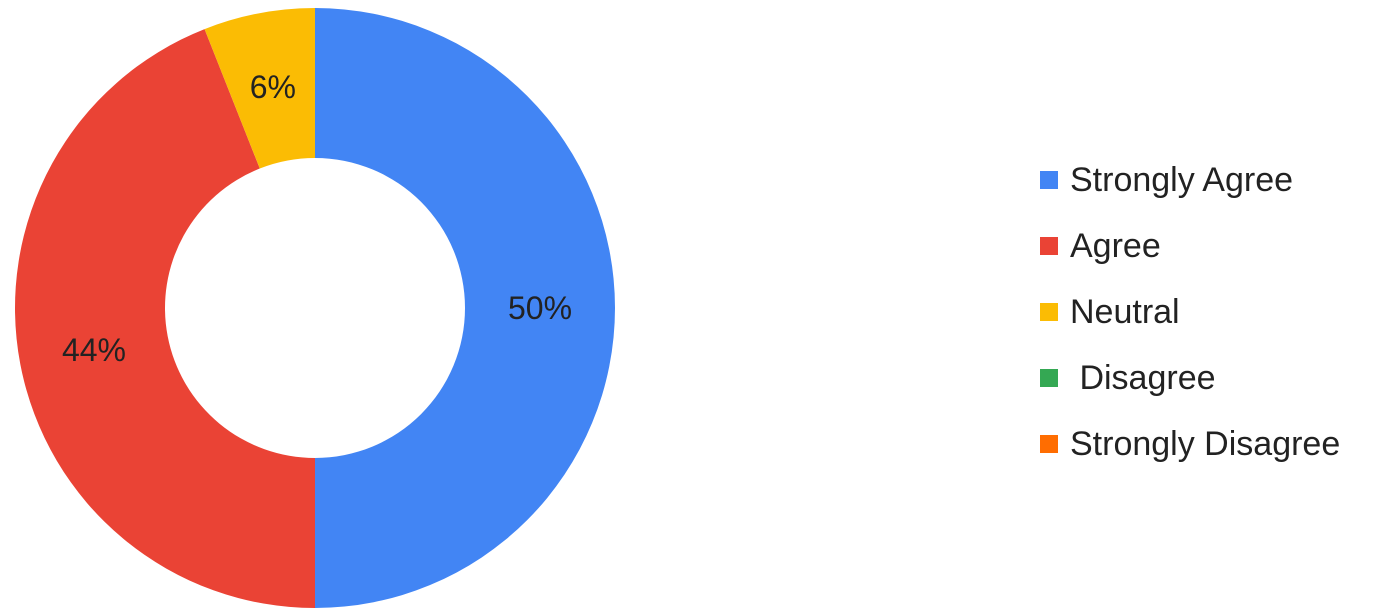 The height and width of the screenshot is (610, 1395). Describe the element at coordinates (1205, 444) in the screenshot. I see `legend-label-strongly-disagree: Strongly Disagree` at that location.